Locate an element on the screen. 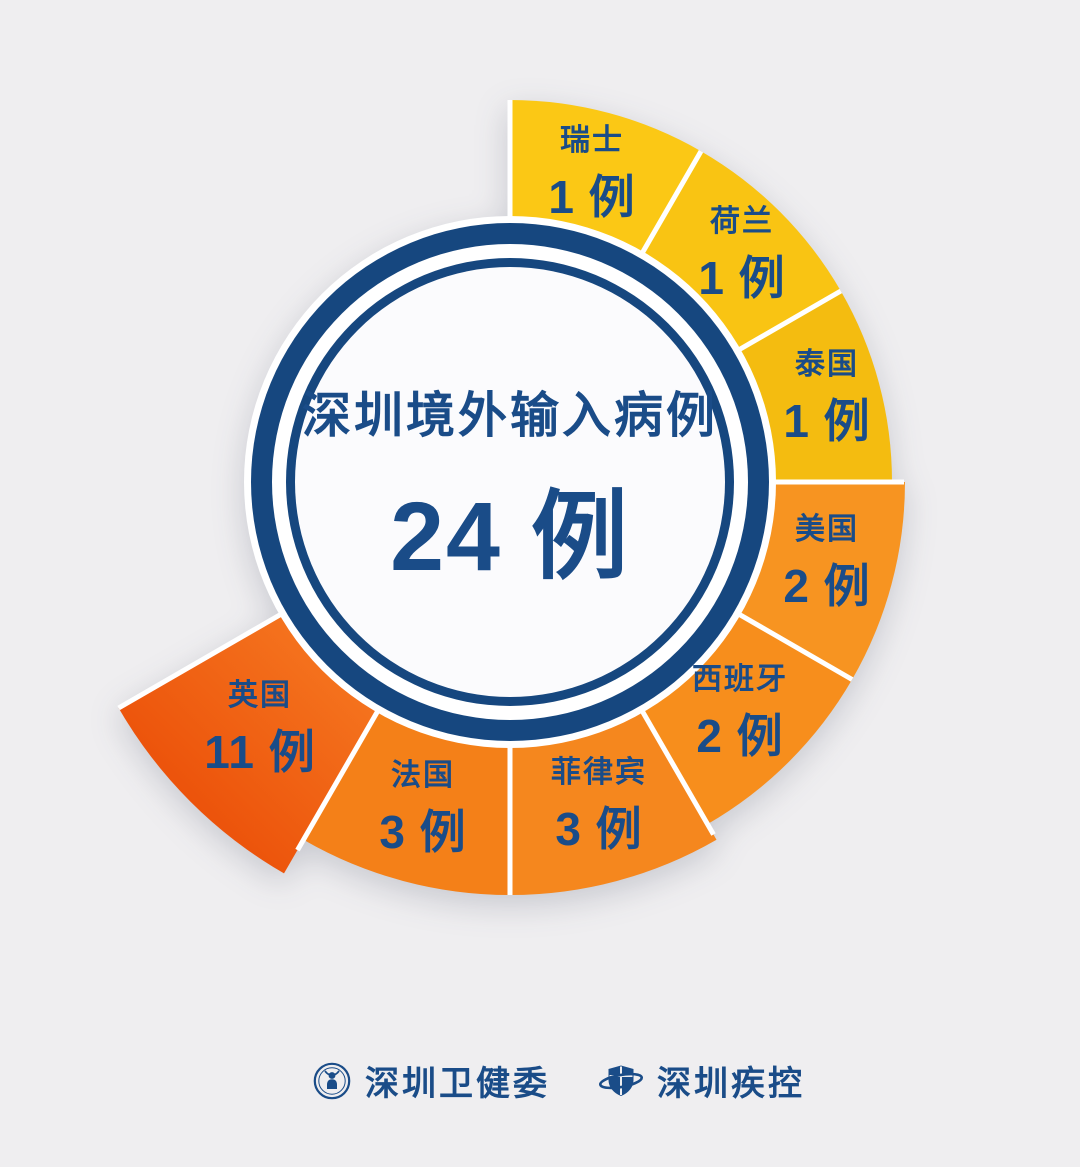  health-commission-seal-icon is located at coordinates (332, 1080).